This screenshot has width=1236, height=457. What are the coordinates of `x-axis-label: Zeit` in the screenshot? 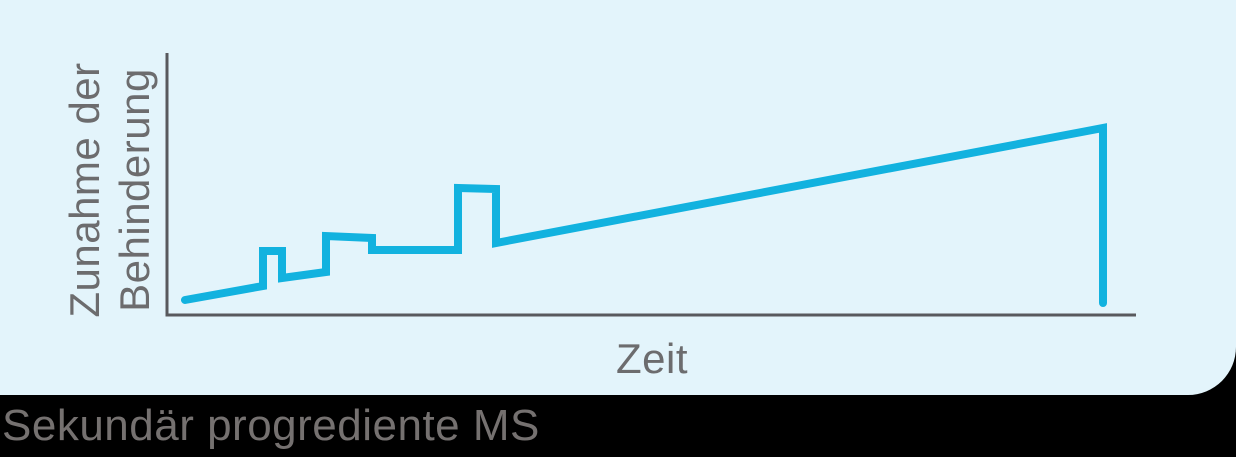 It's located at (652, 358).